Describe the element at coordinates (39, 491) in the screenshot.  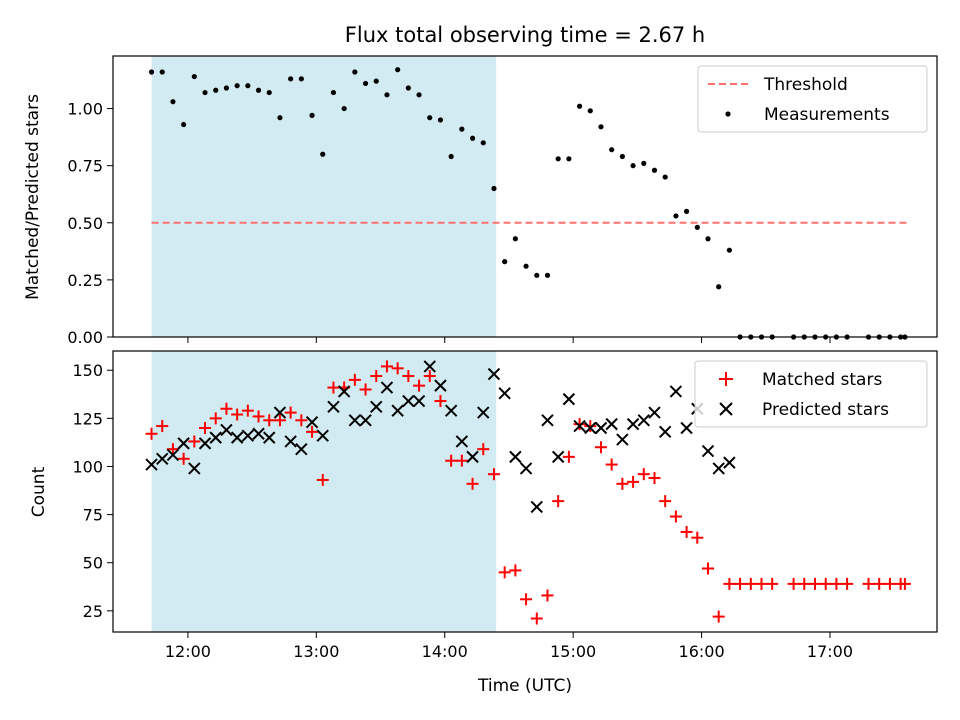
I see `bottom-y-axis-label: Count` at that location.